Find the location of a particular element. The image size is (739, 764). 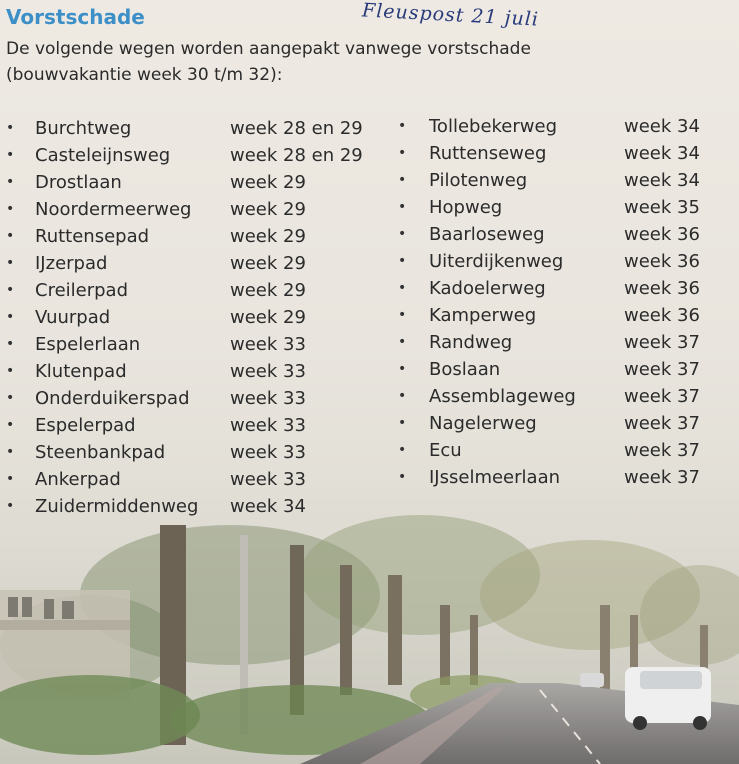

road-name: Assemblageweg is located at coordinates (502, 396).